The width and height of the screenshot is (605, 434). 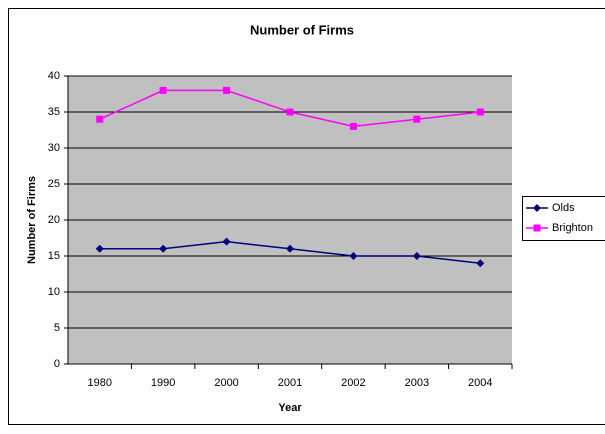 I want to click on y-tick-label: 30, so click(x=54, y=148).